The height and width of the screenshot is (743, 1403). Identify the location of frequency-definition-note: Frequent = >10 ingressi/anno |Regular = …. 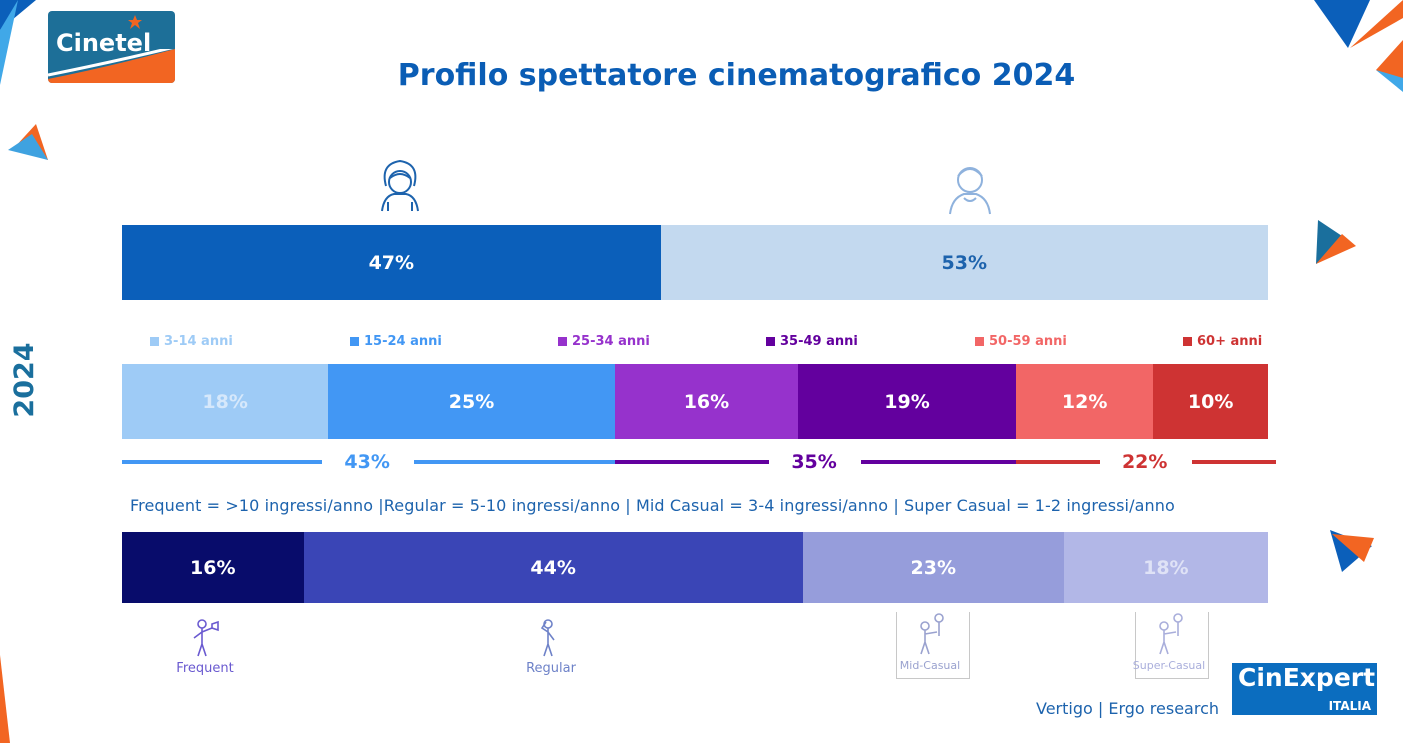
(652, 505).